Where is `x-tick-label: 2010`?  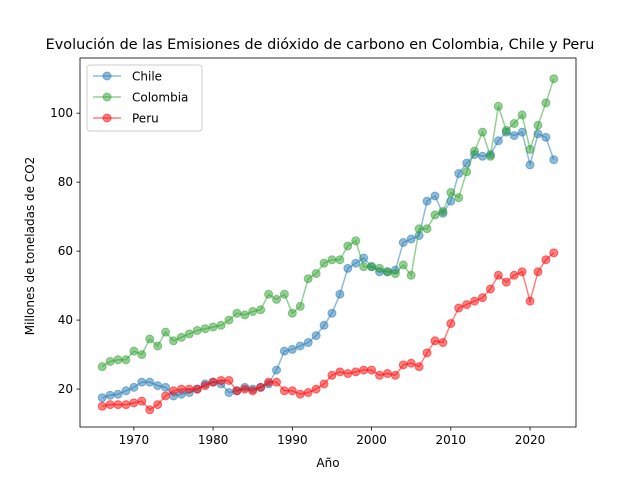 x-tick-label: 2010 is located at coordinates (451, 440).